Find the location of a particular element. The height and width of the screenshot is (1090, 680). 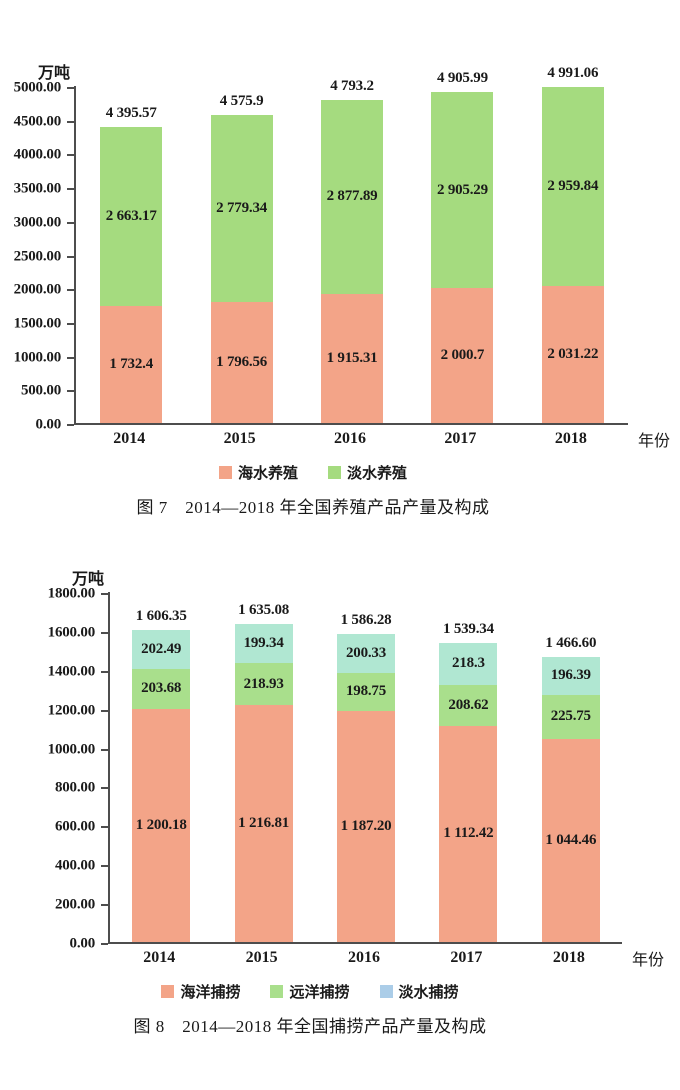

bar-stack: 2 779.34 1 796.56 is located at coordinates (241, 268).